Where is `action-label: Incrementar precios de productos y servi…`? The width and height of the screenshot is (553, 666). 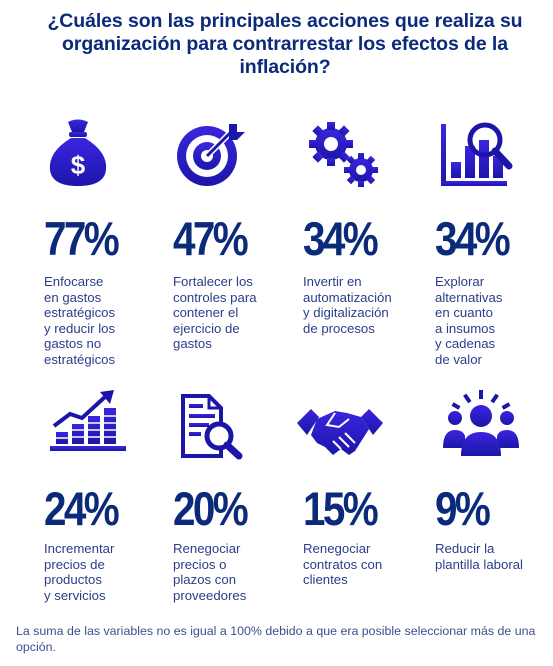
action-label: Incrementar precios de productos y servi… is located at coordinates (79, 572).